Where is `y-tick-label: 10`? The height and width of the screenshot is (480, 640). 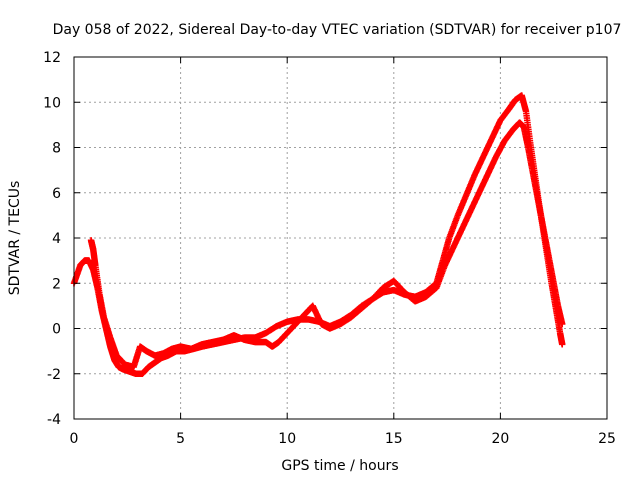 y-tick-label: 10 is located at coordinates (52, 103).